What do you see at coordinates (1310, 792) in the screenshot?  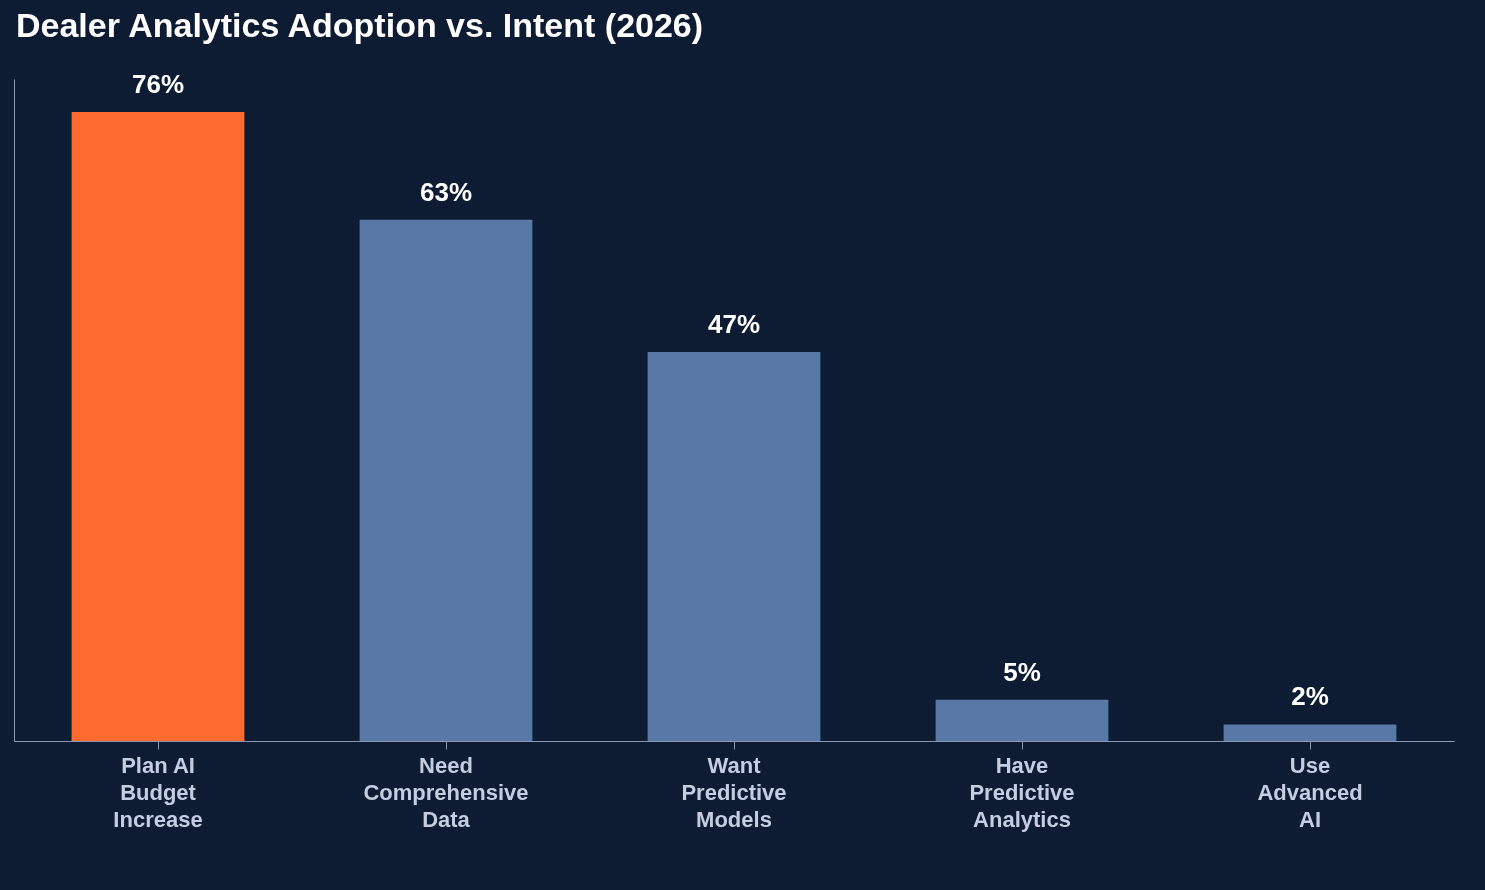 I see `x-tick-label: Use Advanced AI` at bounding box center [1310, 792].